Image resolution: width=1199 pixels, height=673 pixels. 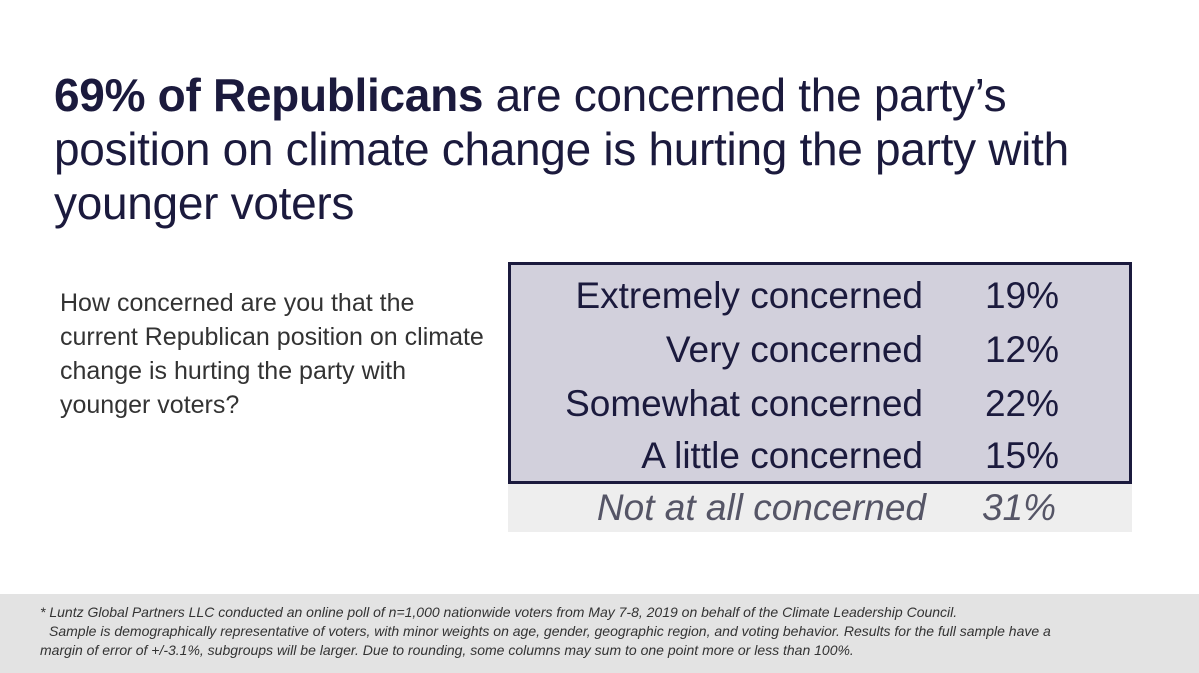 I want to click on value-label: 12%, so click(x=1021, y=349).